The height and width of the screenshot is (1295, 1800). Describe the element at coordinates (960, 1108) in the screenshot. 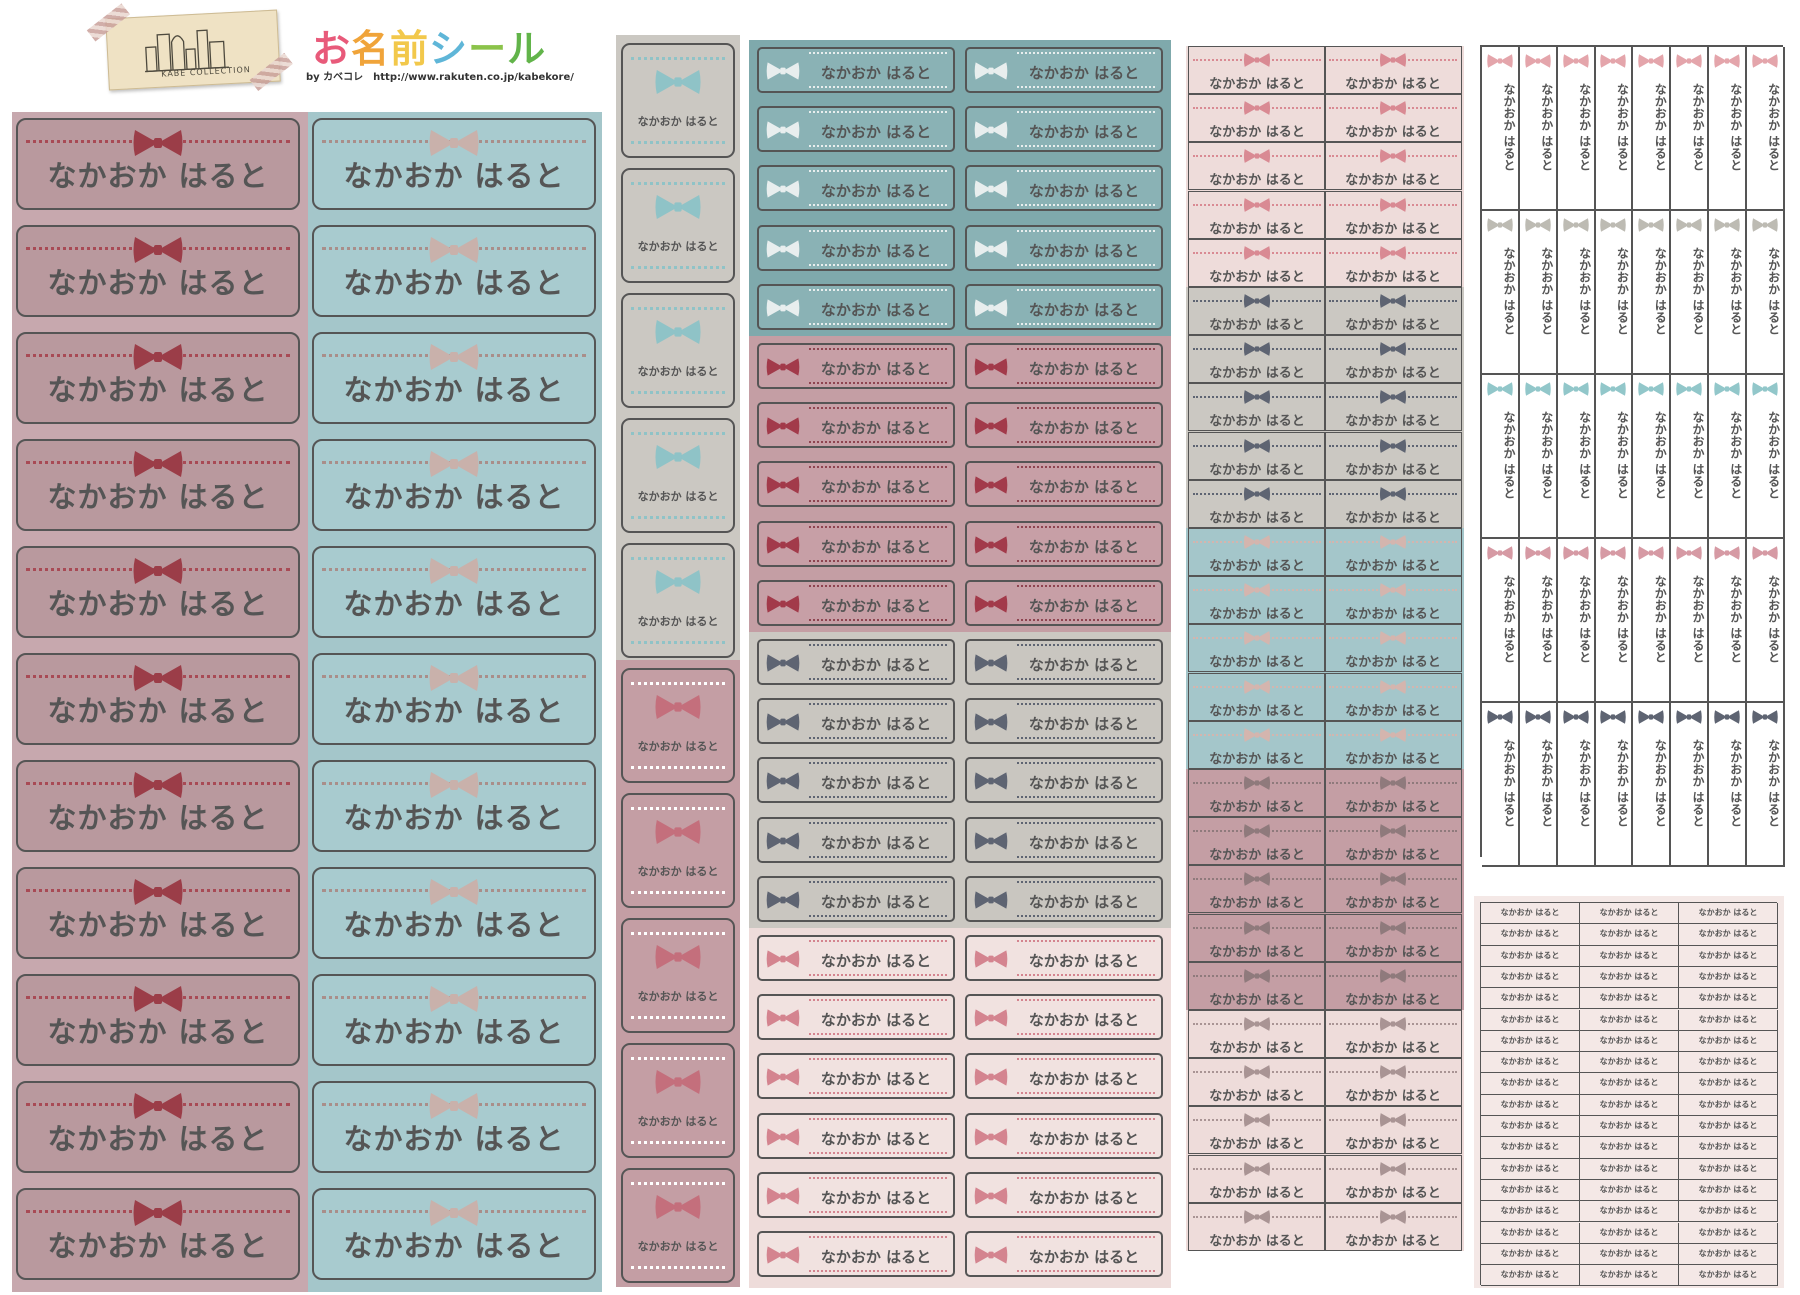

I see `sheet-background-section` at that location.